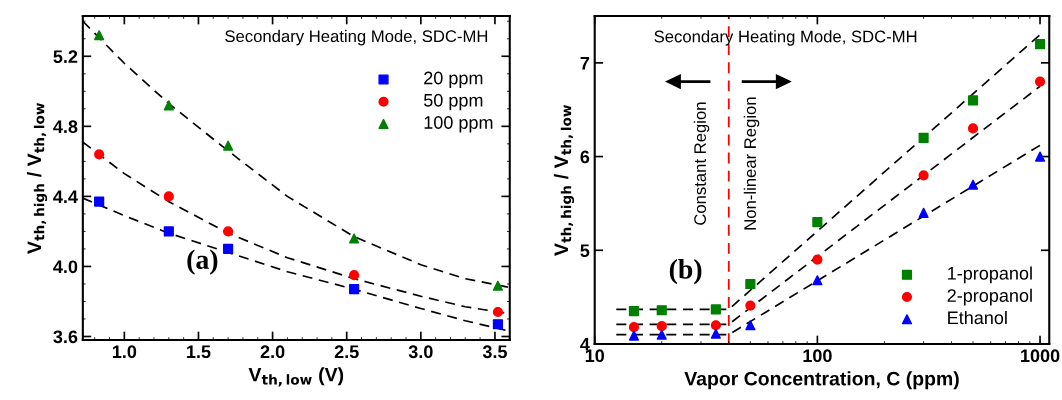  What do you see at coordinates (420, 352) in the screenshot?
I see `x-tick-label: 3.0` at bounding box center [420, 352].